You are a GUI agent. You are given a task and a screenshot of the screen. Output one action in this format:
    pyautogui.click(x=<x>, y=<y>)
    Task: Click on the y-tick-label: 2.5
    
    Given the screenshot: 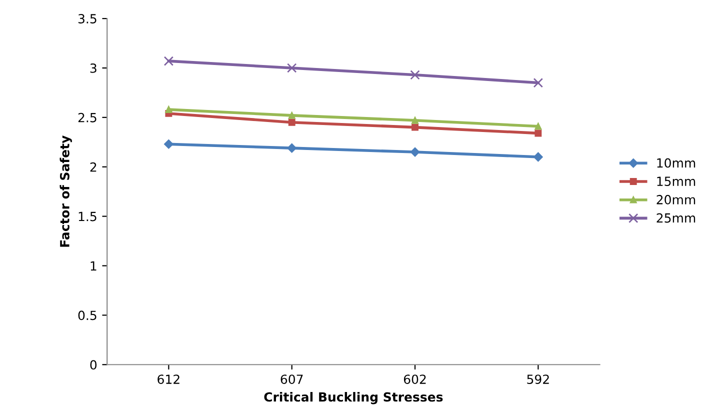 What is the action you would take?
    pyautogui.click(x=87, y=117)
    